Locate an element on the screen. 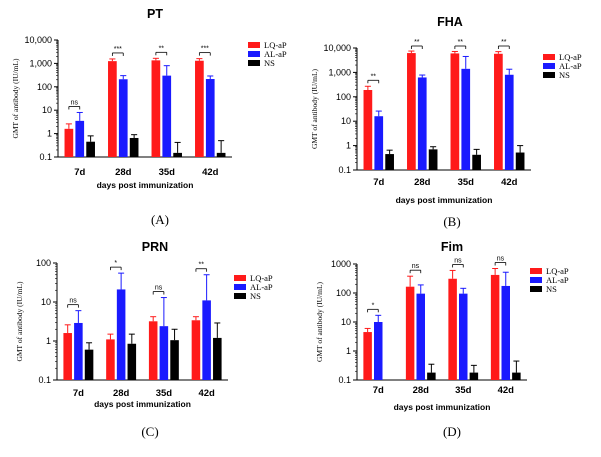  panel-label: (C) is located at coordinates (149, 431).